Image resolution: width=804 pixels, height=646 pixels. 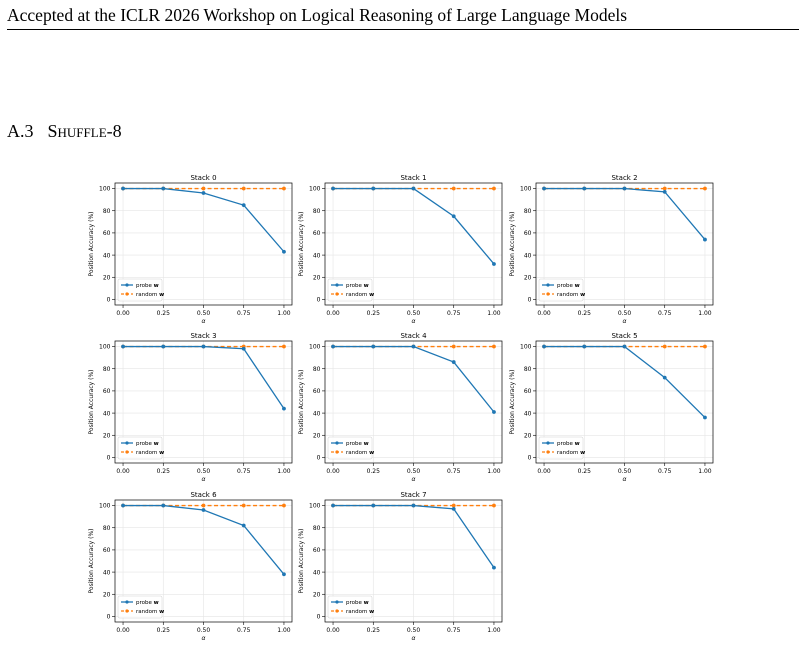 What do you see at coordinates (203, 178) in the screenshot?
I see `chart-title: Stack 0` at bounding box center [203, 178].